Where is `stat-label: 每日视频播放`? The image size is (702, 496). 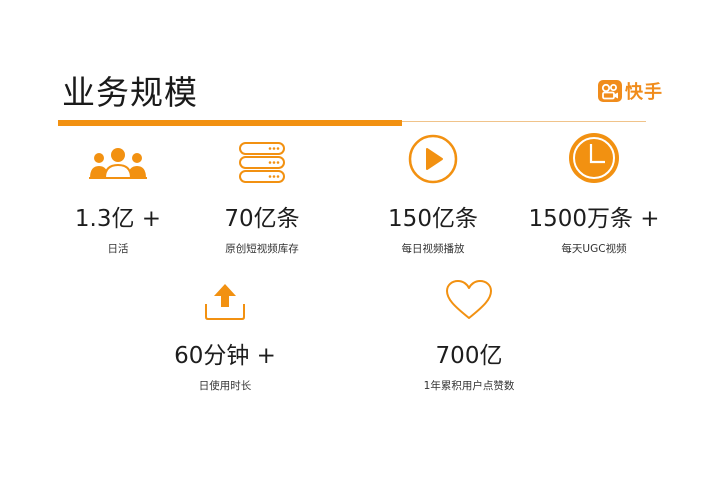 stat-label: 每日视频播放 is located at coordinates (433, 249).